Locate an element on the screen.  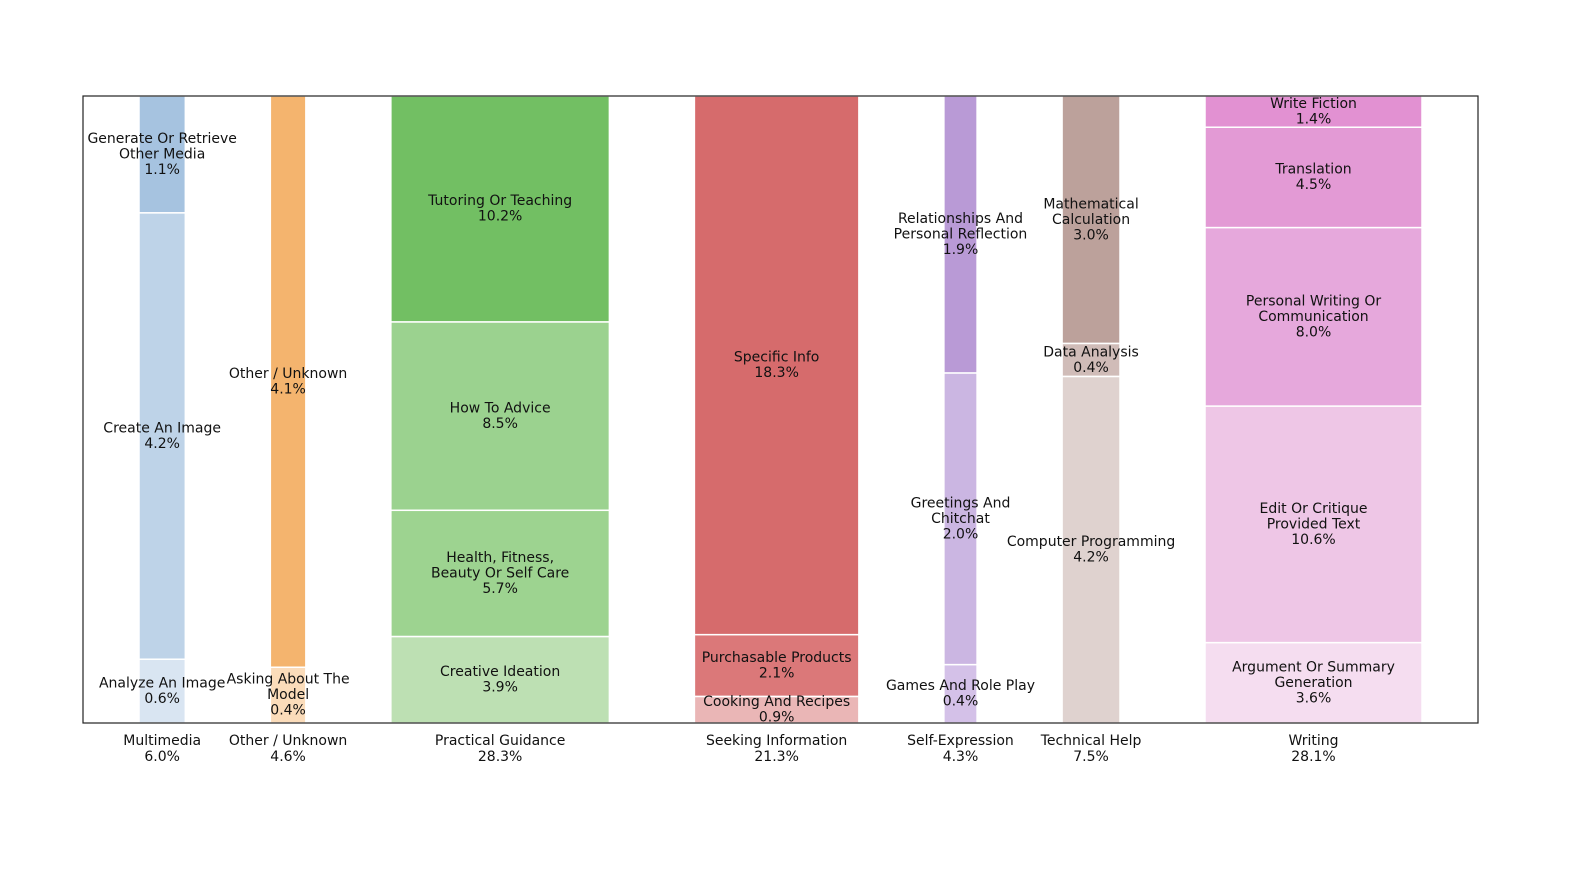
segment-label: Translation is located at coordinates (1312, 170).